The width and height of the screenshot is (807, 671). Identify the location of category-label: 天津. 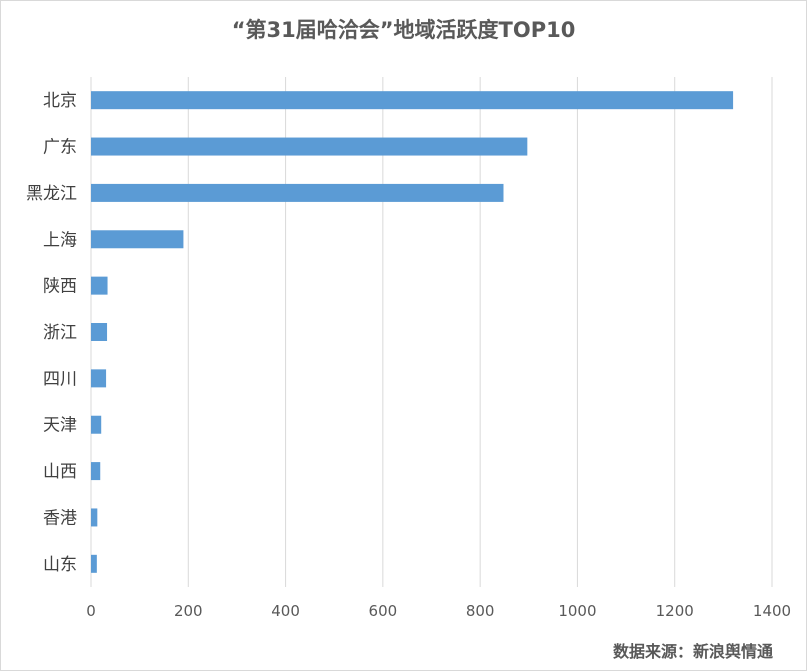
(60, 426).